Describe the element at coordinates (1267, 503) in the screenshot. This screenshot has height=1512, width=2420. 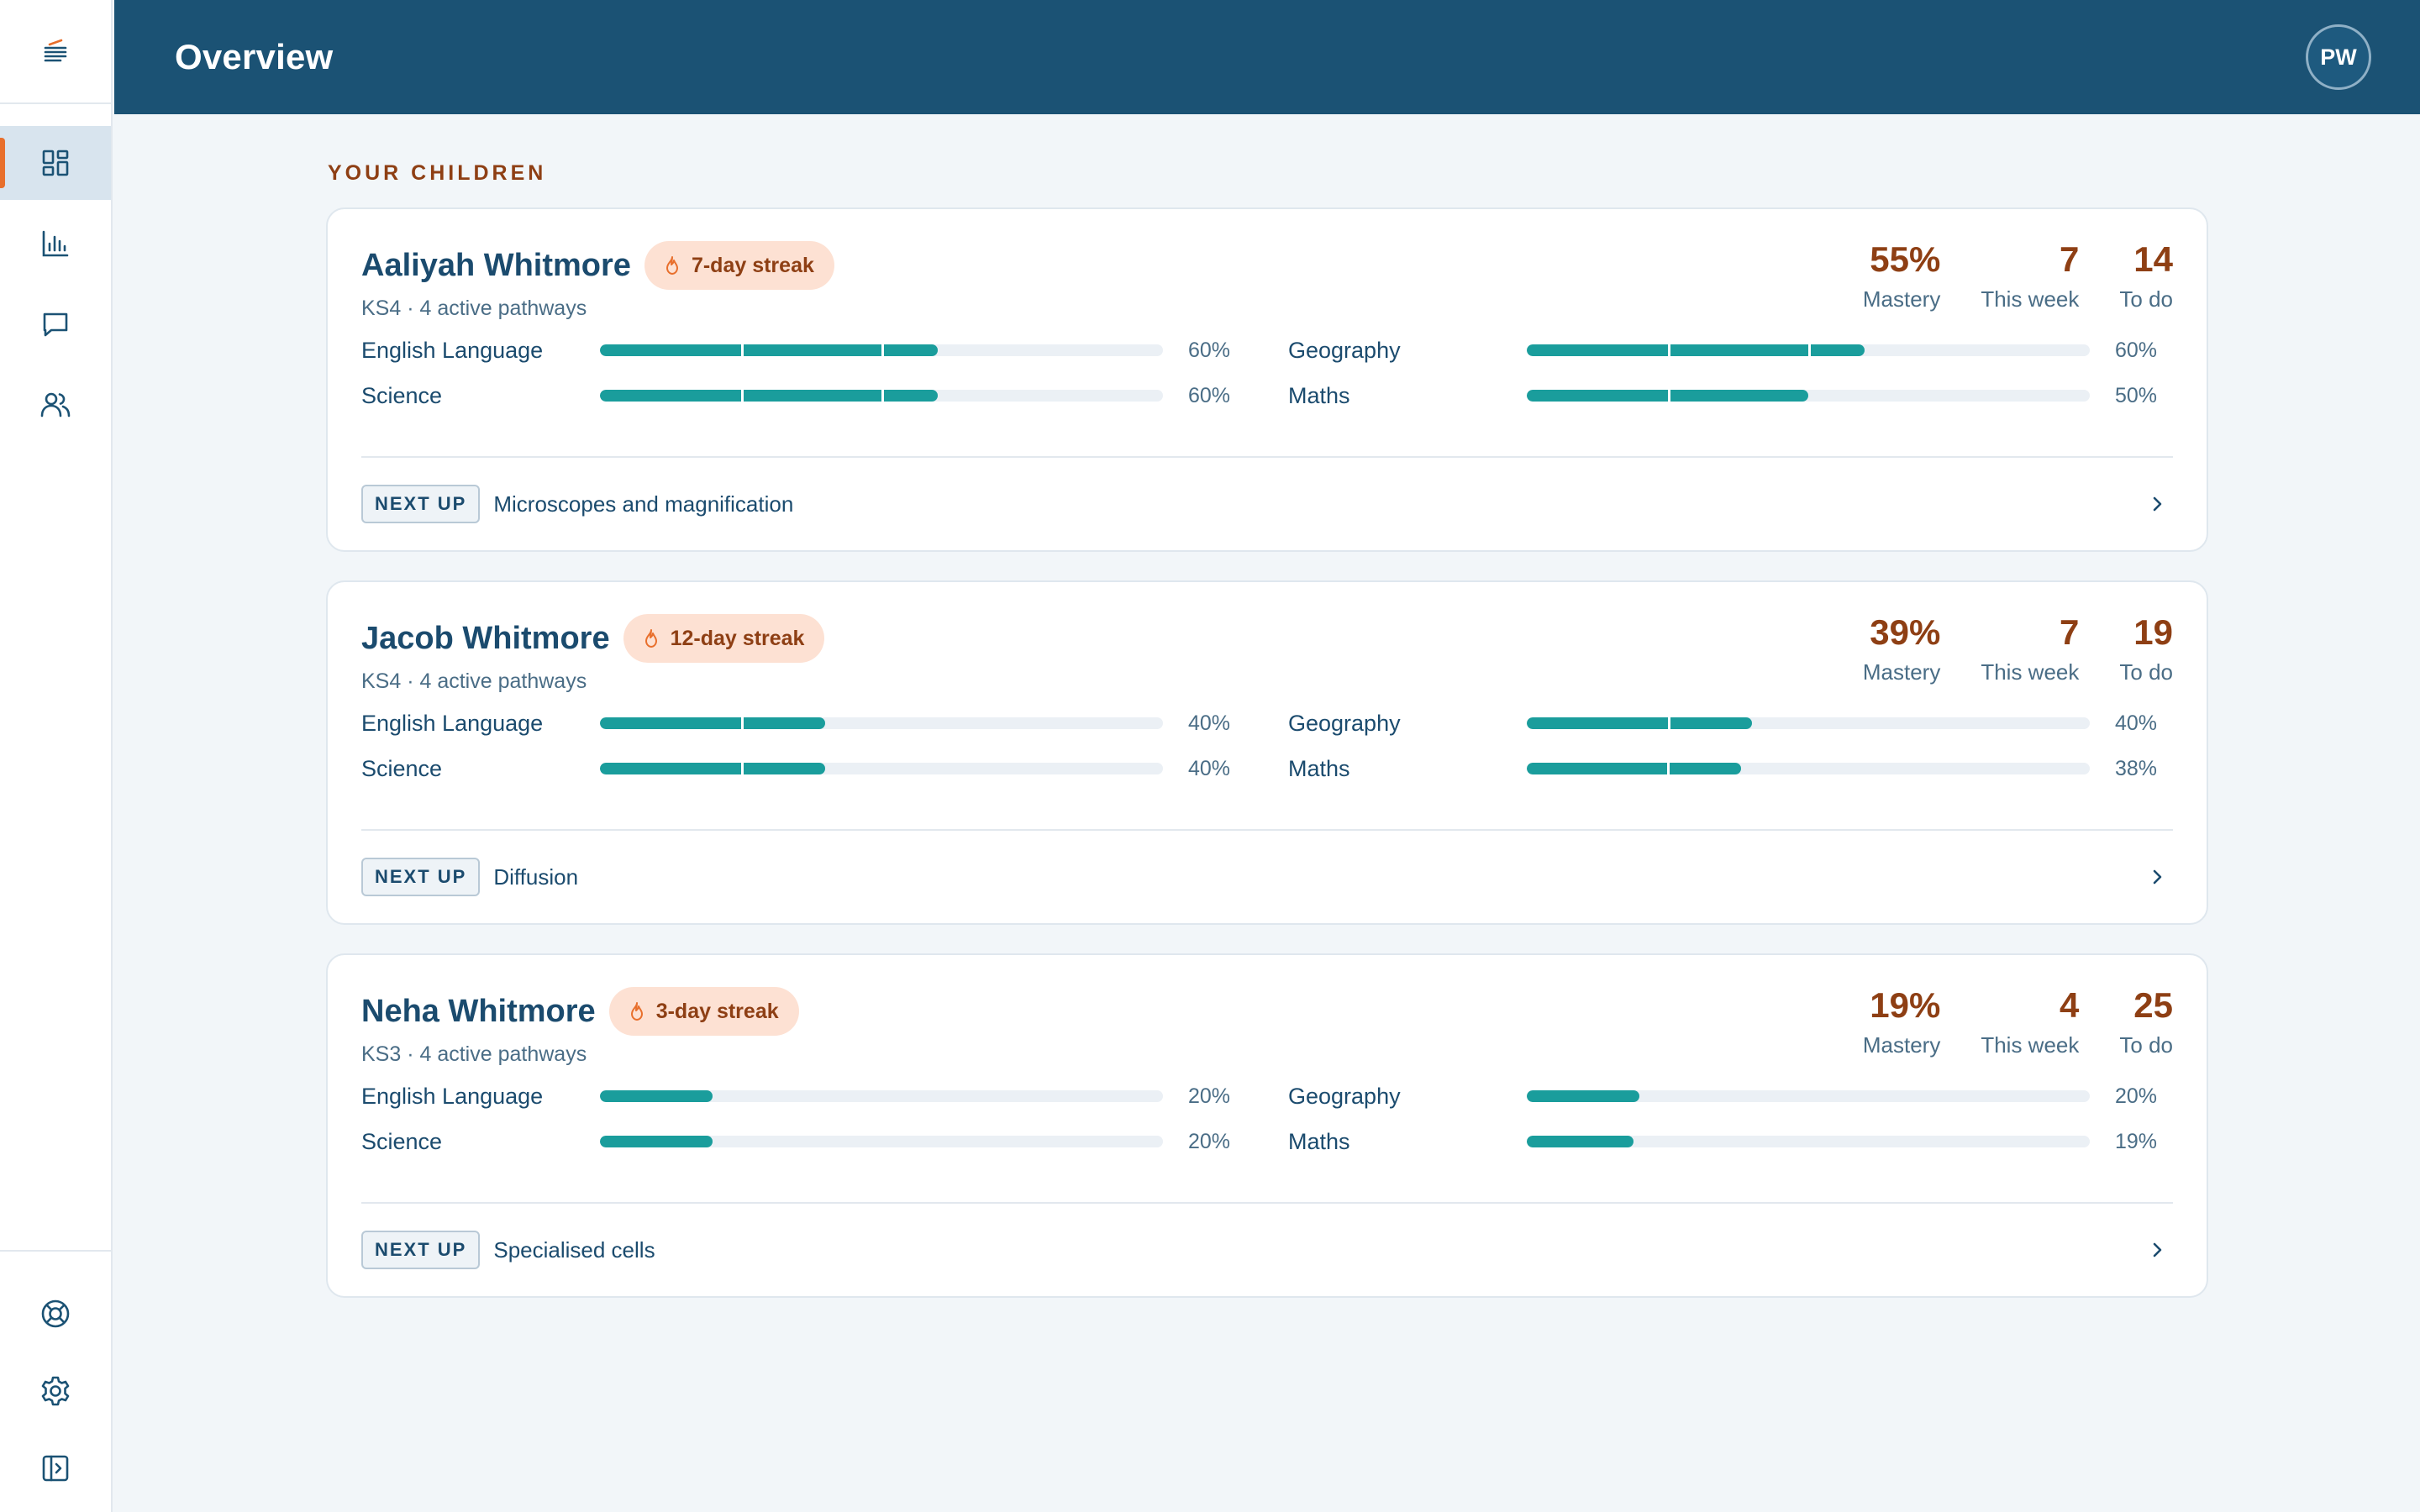
I see `next-up-row: NEXT UP Microscopes and magnification` at that location.